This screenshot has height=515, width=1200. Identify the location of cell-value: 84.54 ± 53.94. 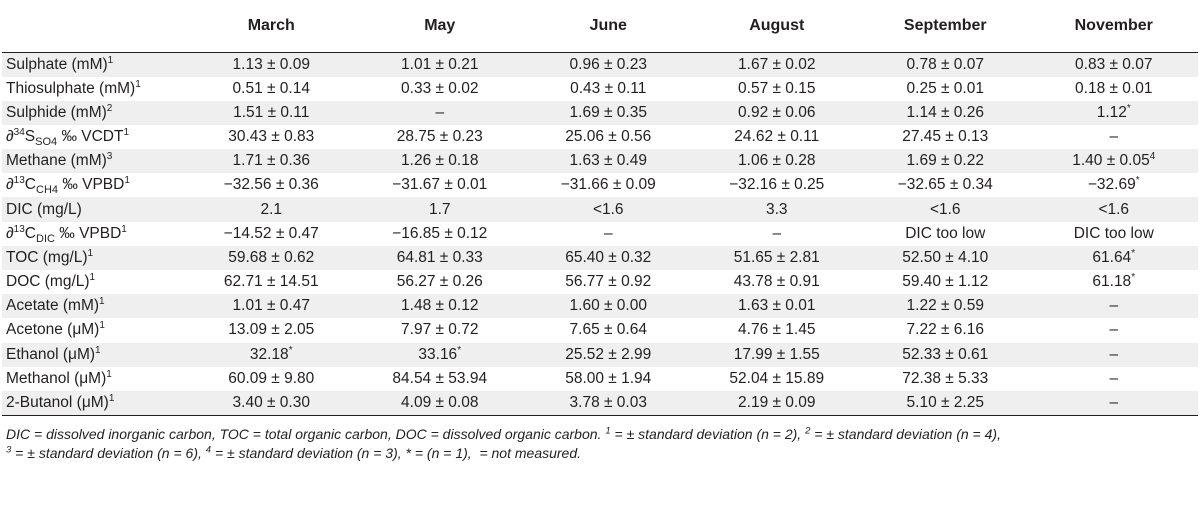
(440, 378).